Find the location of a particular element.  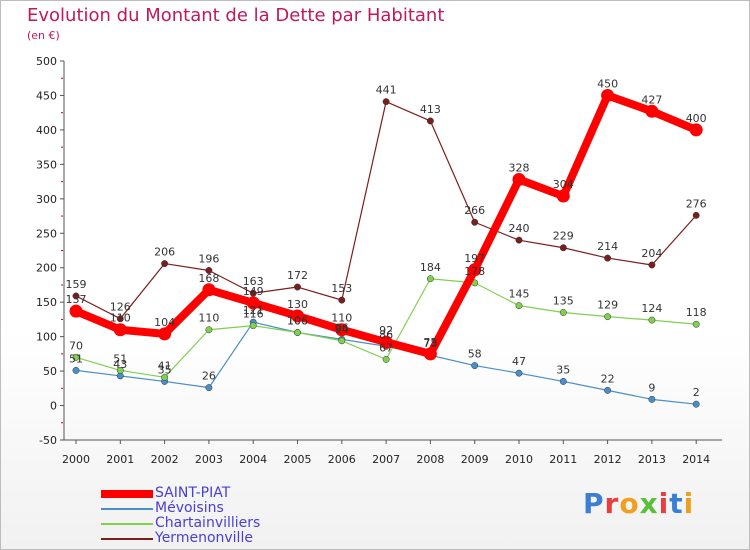

legend-label: Yermenonville is located at coordinates (204, 538).